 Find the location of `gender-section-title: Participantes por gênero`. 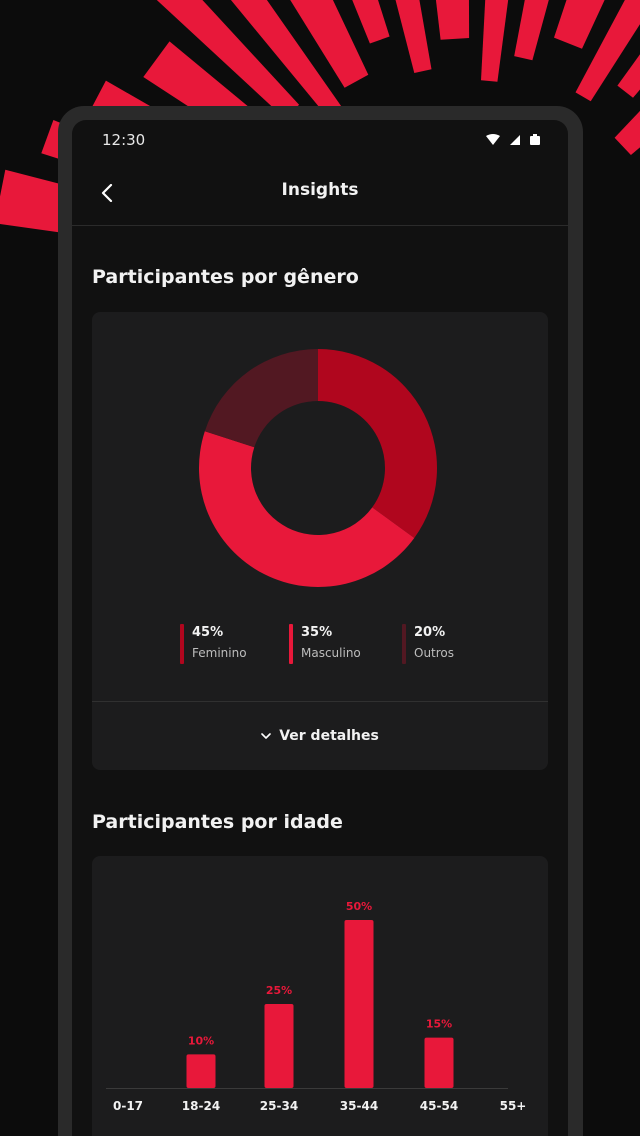

gender-section-title: Participantes por gênero is located at coordinates (225, 277).